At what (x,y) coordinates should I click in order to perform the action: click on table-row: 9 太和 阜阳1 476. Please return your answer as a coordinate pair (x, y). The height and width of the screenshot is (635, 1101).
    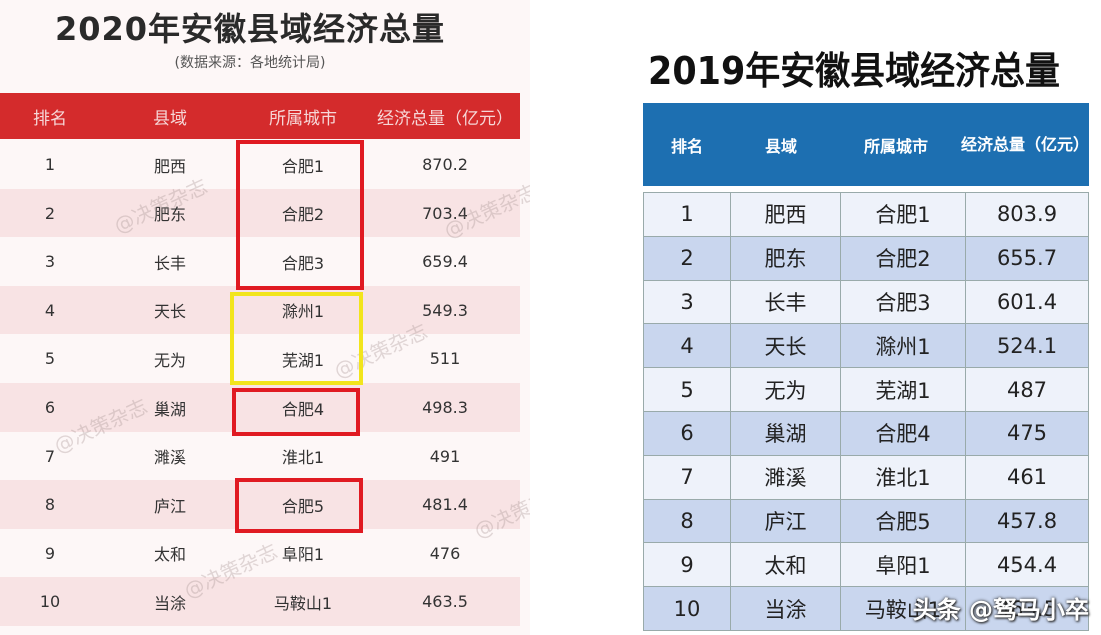
    Looking at the image, I should click on (260, 553).